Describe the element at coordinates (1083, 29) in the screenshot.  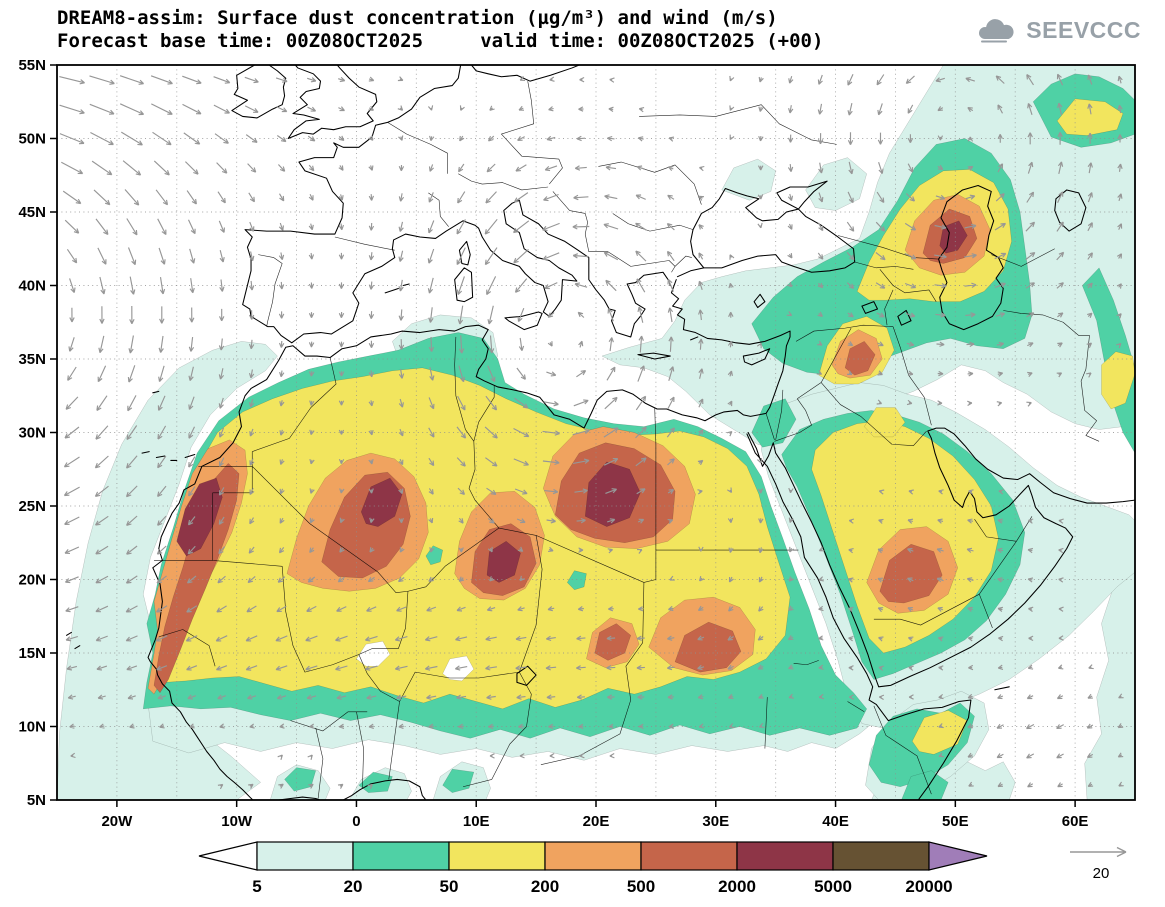
I see `logo-text: SEEVCCC` at that location.